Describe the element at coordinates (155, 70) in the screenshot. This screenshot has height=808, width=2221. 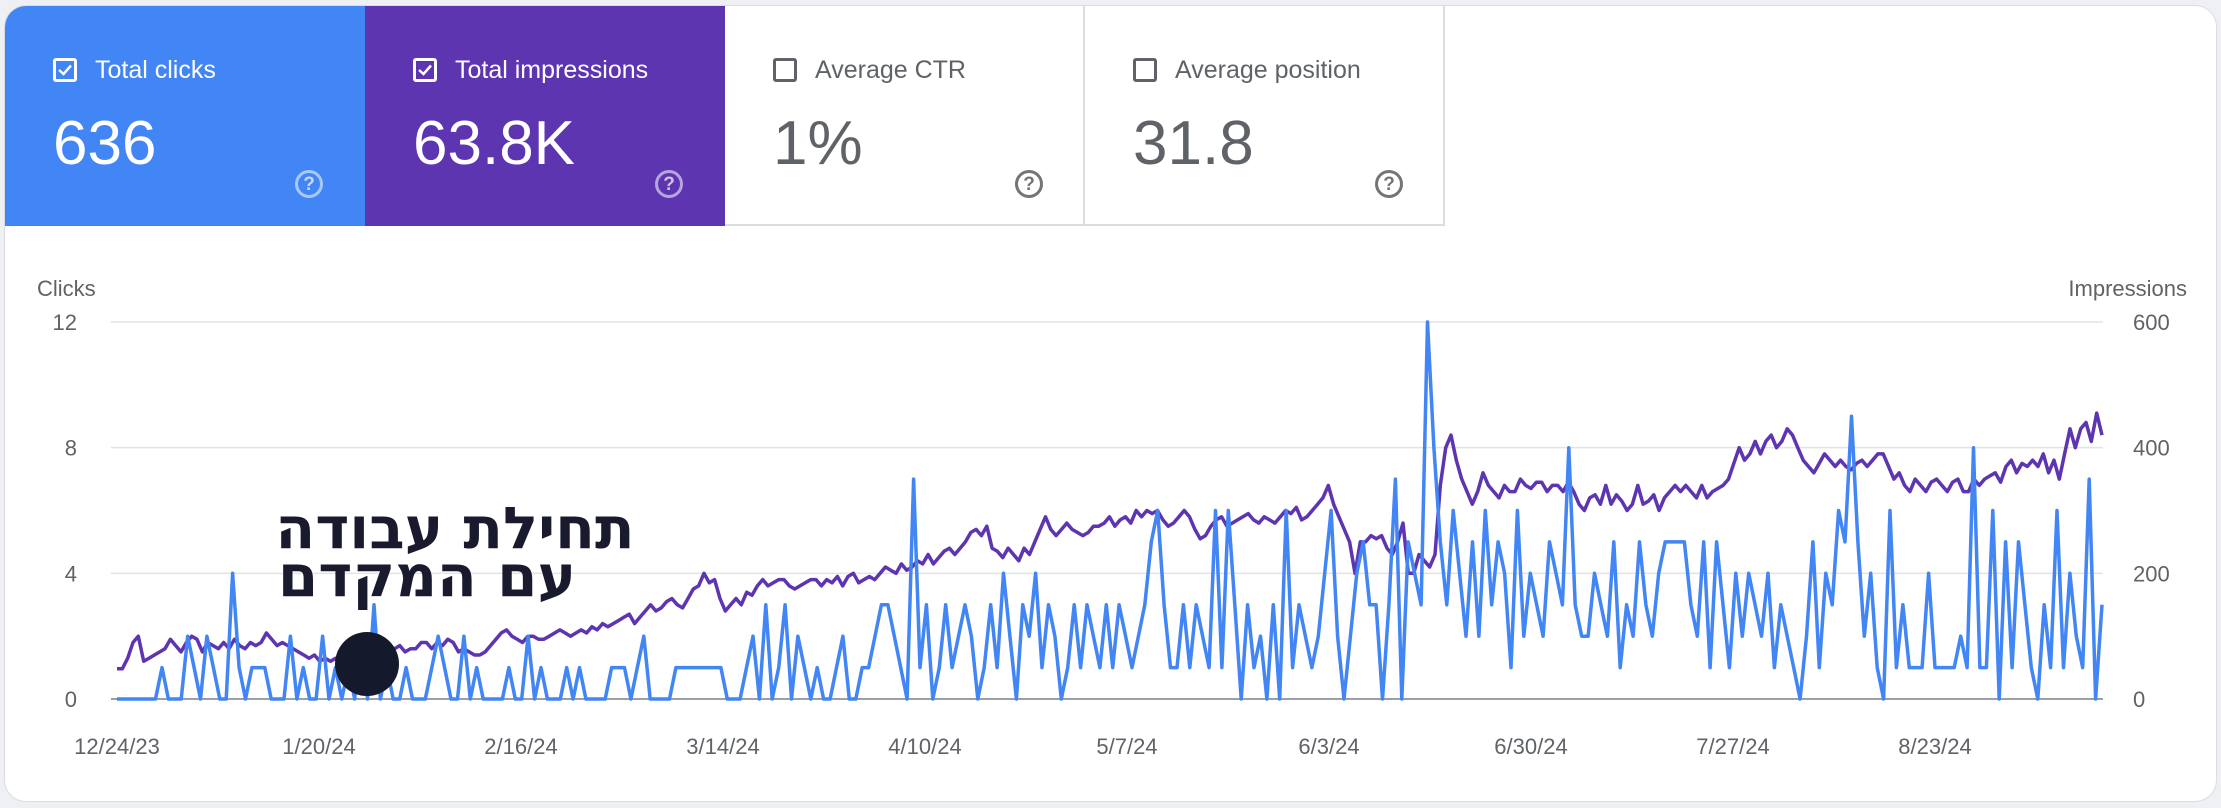
I see `metric-label: Total clicks` at that location.